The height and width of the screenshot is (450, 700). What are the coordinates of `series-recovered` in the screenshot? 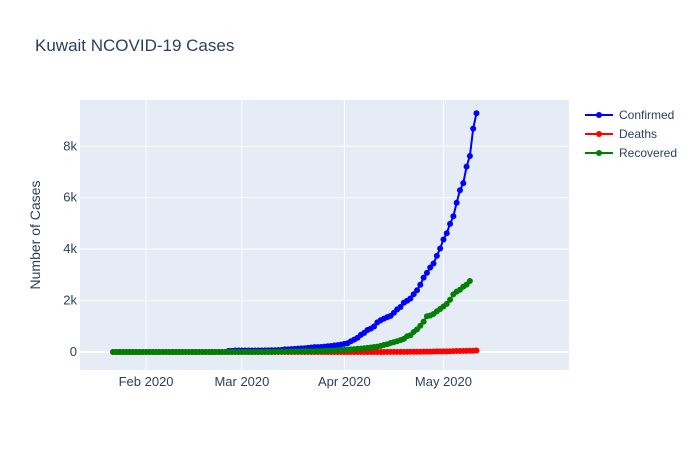 It's located at (291, 316).